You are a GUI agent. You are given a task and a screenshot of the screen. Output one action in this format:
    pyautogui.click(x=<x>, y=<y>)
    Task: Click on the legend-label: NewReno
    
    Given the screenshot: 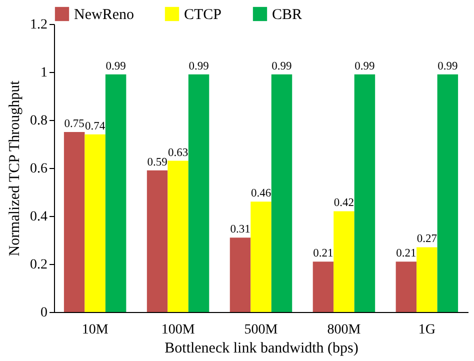 What is the action you would take?
    pyautogui.click(x=104, y=15)
    